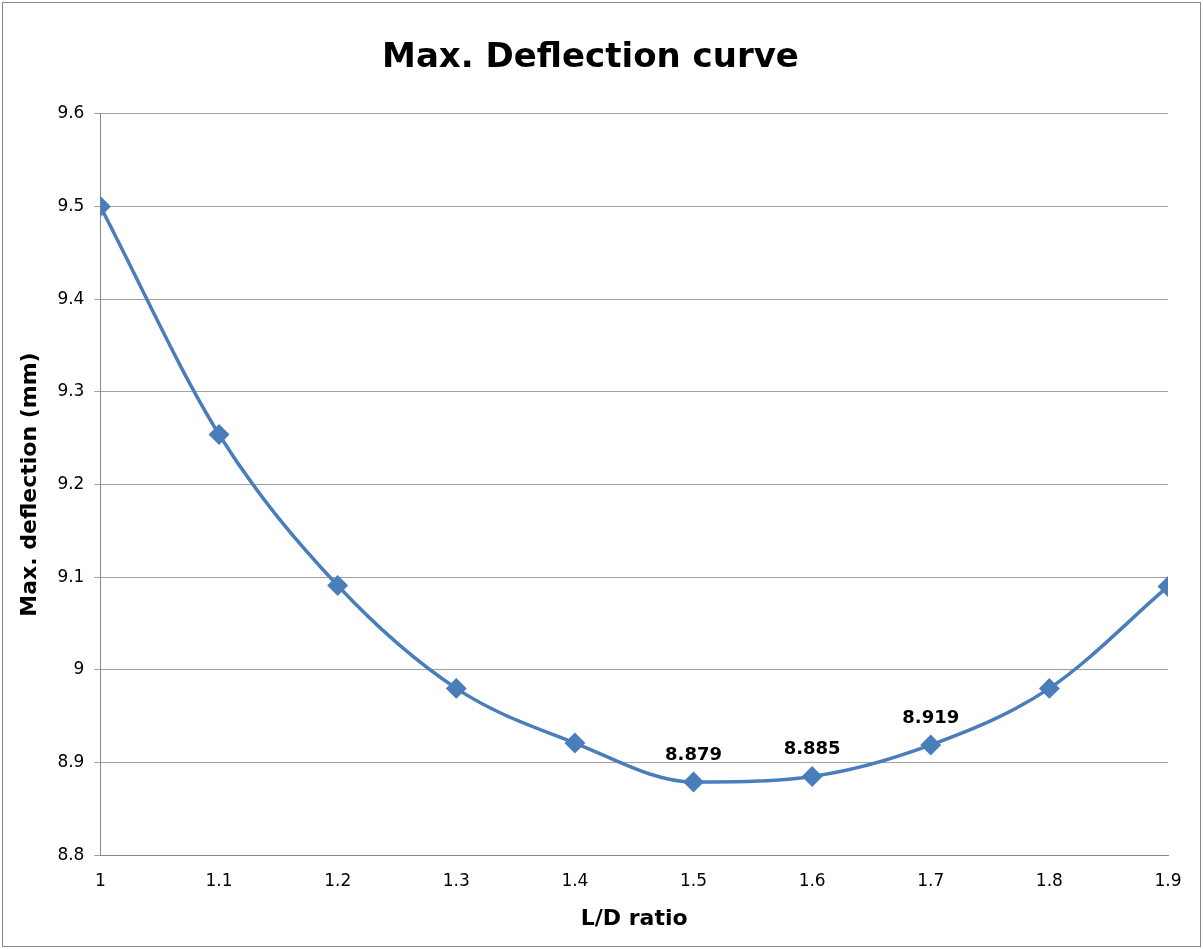 The height and width of the screenshot is (949, 1203). What do you see at coordinates (71, 297) in the screenshot?
I see `y-tick-label: 9.4` at bounding box center [71, 297].